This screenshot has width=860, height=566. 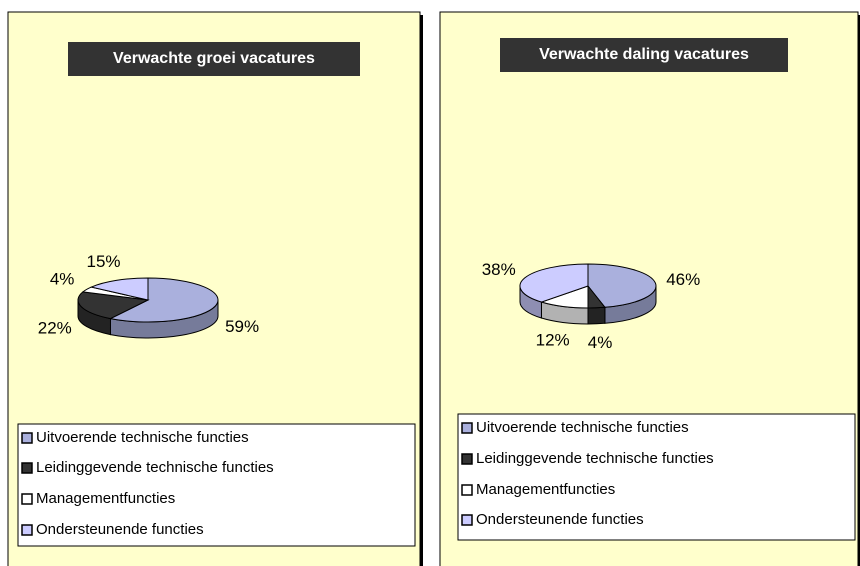 I want to click on data-label: 15%, so click(x=103, y=261).